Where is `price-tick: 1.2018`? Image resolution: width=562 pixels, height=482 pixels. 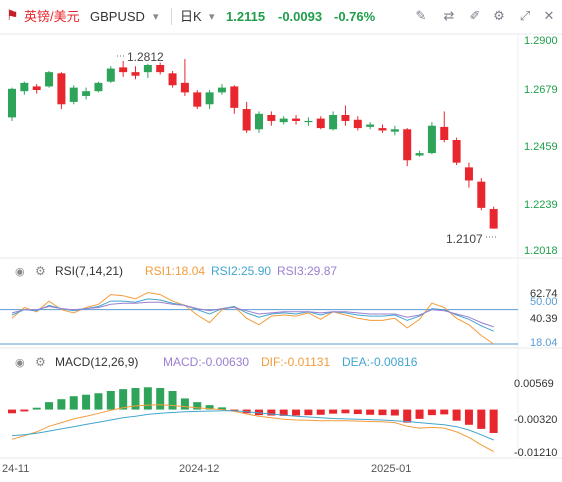 price-tick: 1.2018 is located at coordinates (541, 251).